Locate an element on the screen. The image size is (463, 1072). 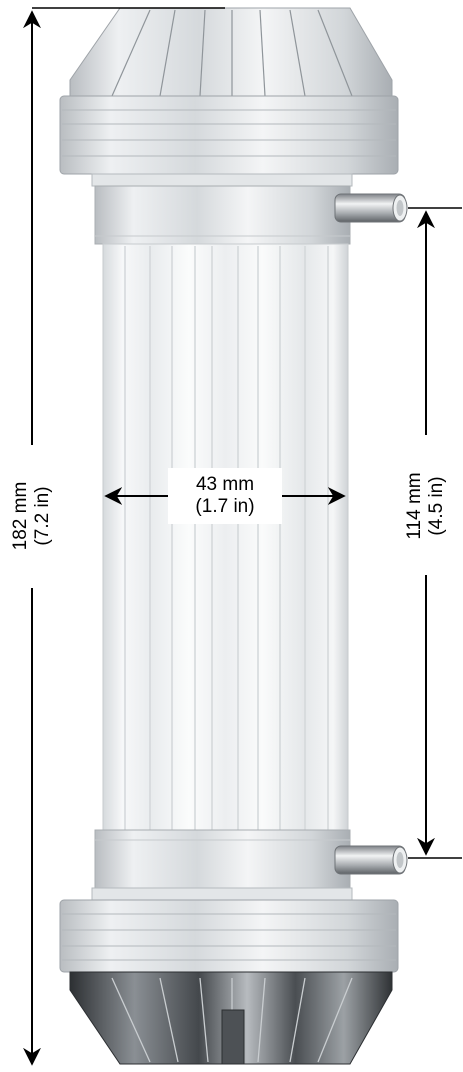
port-spacing-label: 114 mm (4.5 in) is located at coordinates (426, 506).